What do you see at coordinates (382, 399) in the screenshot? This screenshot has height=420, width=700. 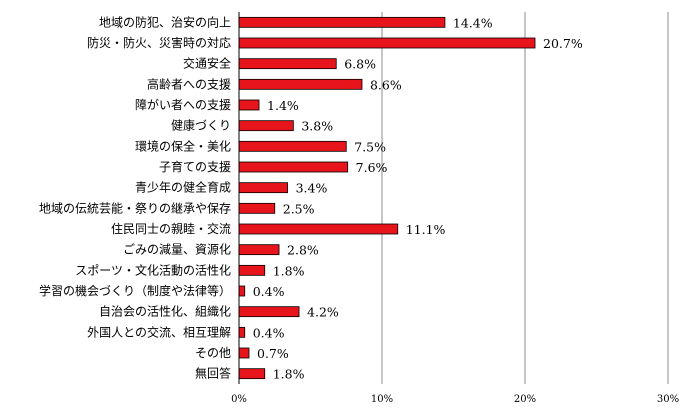 I see `x-tick-label-1: 10%` at bounding box center [382, 399].